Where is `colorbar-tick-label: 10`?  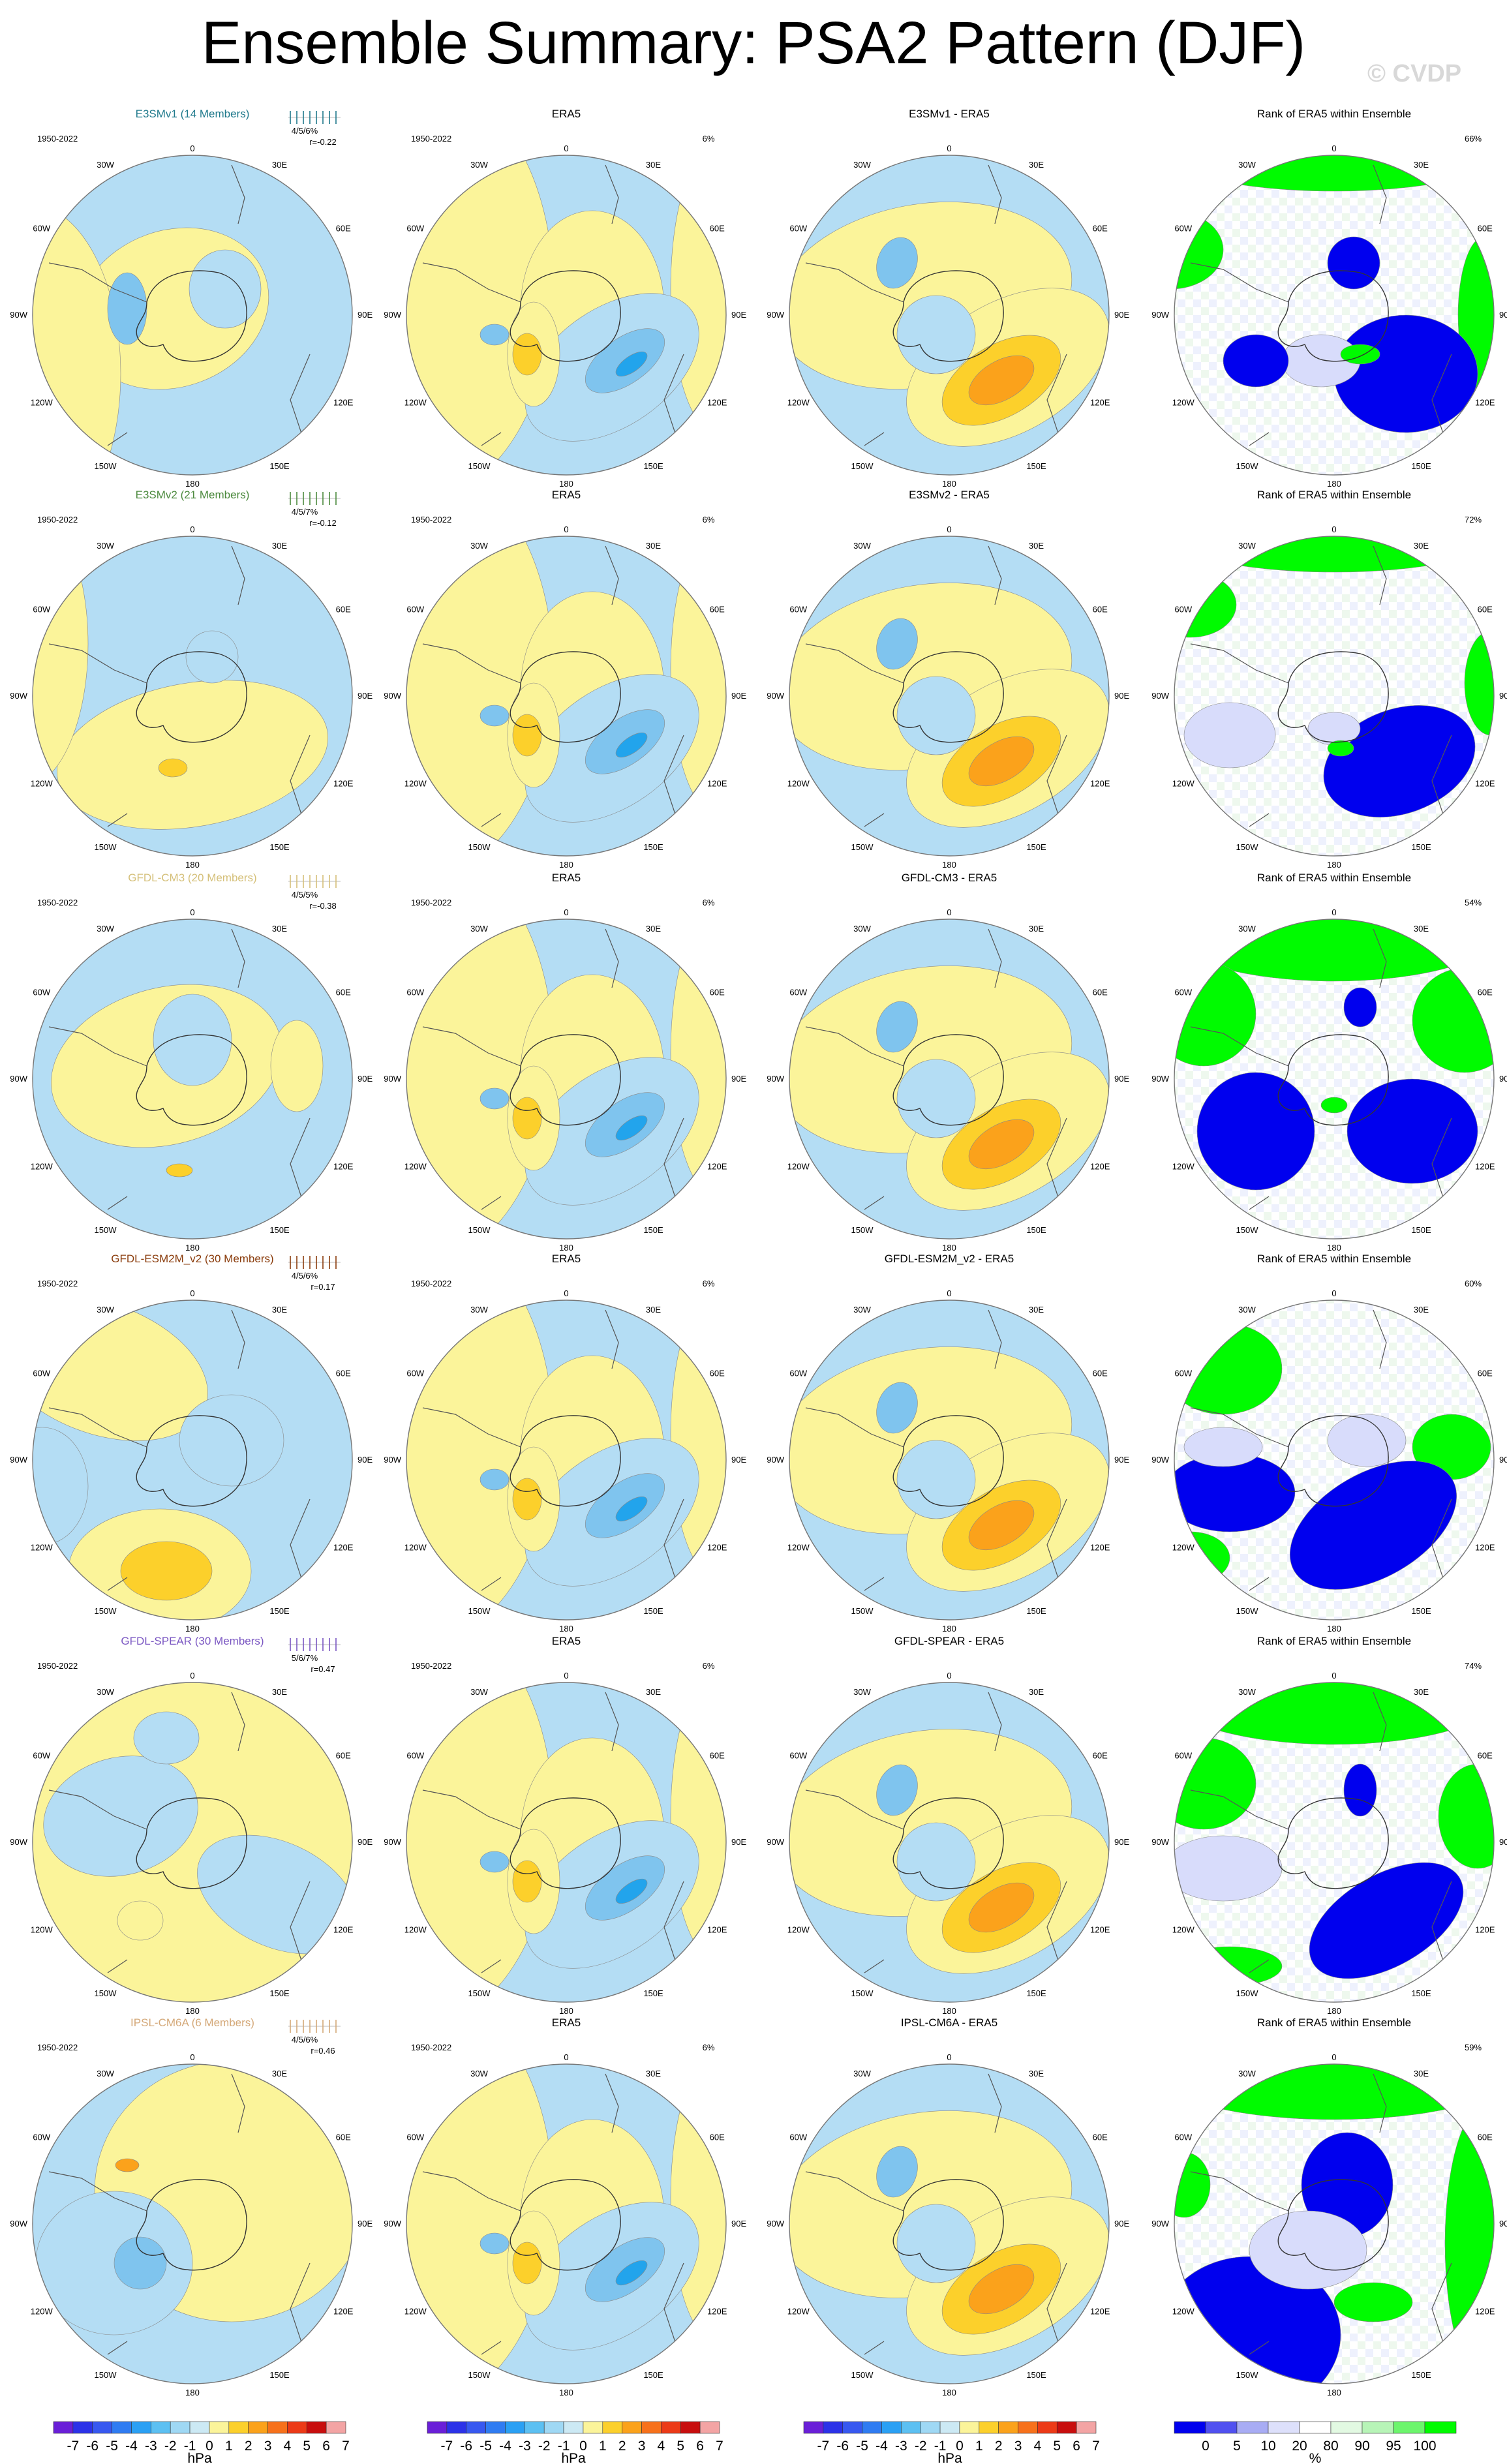 colorbar-tick-label: 10 is located at coordinates (1267, 2446).